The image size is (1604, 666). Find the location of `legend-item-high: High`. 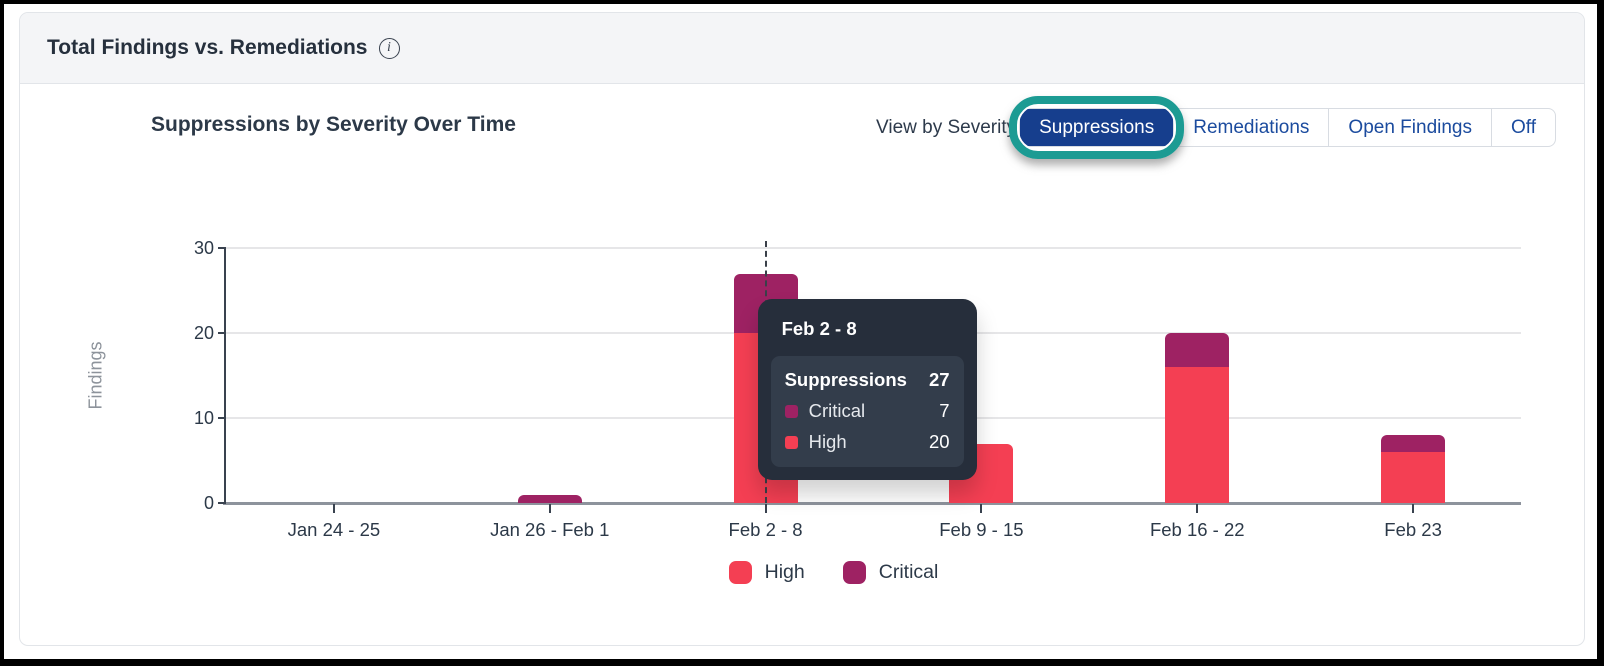

legend-item-high: High is located at coordinates (766, 572).